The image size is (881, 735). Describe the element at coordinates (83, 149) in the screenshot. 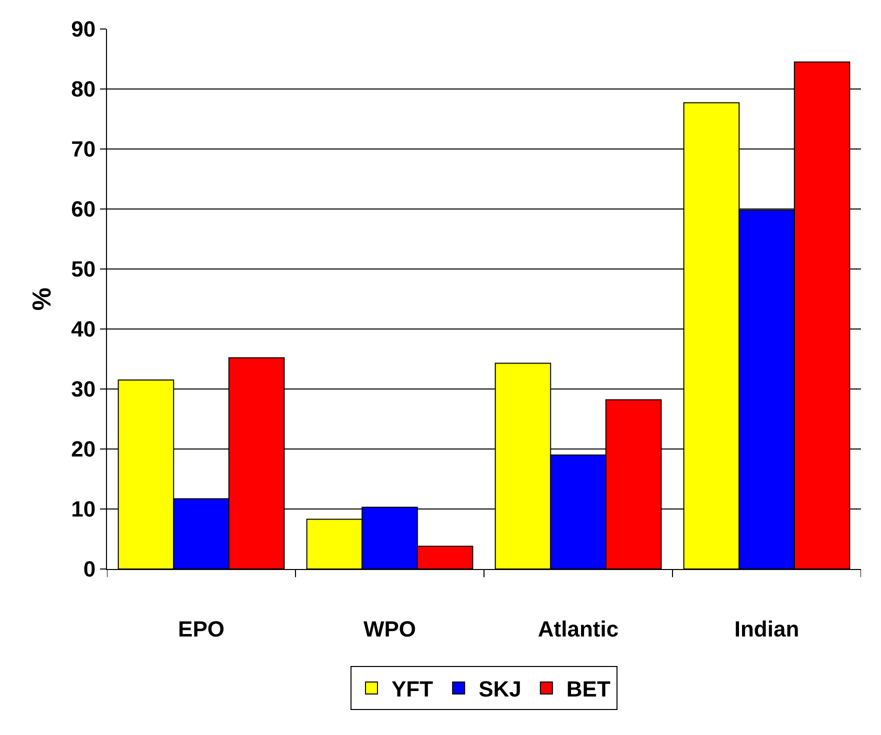

I see `y-tick-label: 70` at that location.